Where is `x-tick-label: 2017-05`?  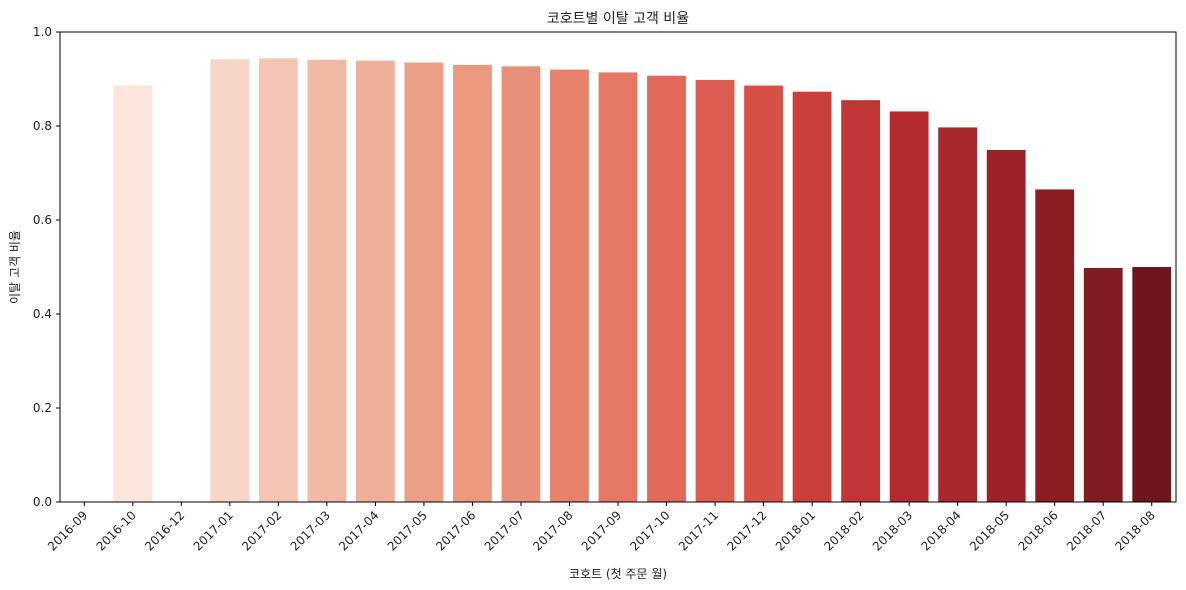 x-tick-label: 2017-05 is located at coordinates (407, 530).